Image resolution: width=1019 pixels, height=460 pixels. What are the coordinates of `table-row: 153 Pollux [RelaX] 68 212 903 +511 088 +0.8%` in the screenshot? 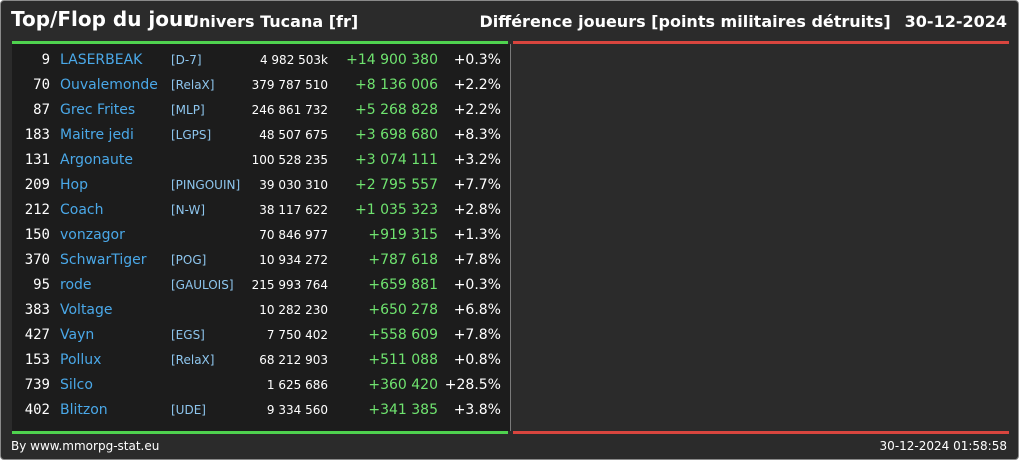 It's located at (261, 360).